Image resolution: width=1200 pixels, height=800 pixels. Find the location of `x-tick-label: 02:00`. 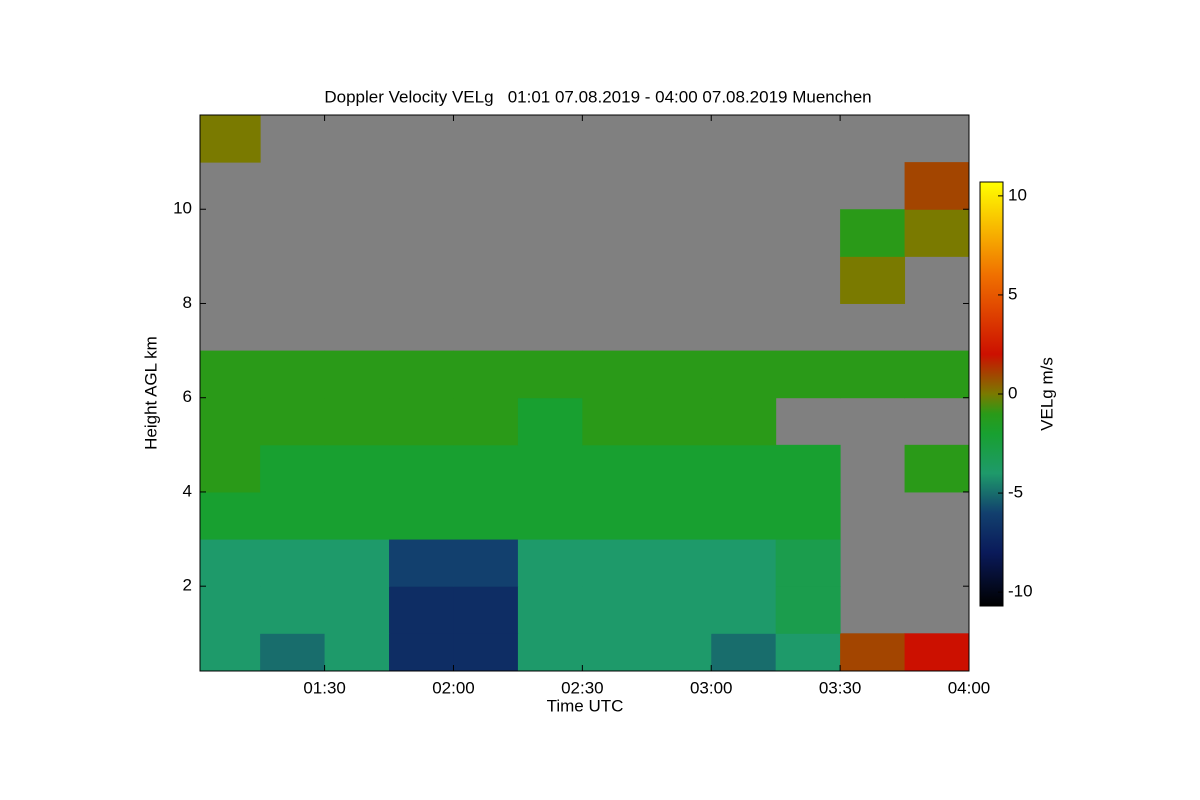

x-tick-label: 02:00 is located at coordinates (453, 687).